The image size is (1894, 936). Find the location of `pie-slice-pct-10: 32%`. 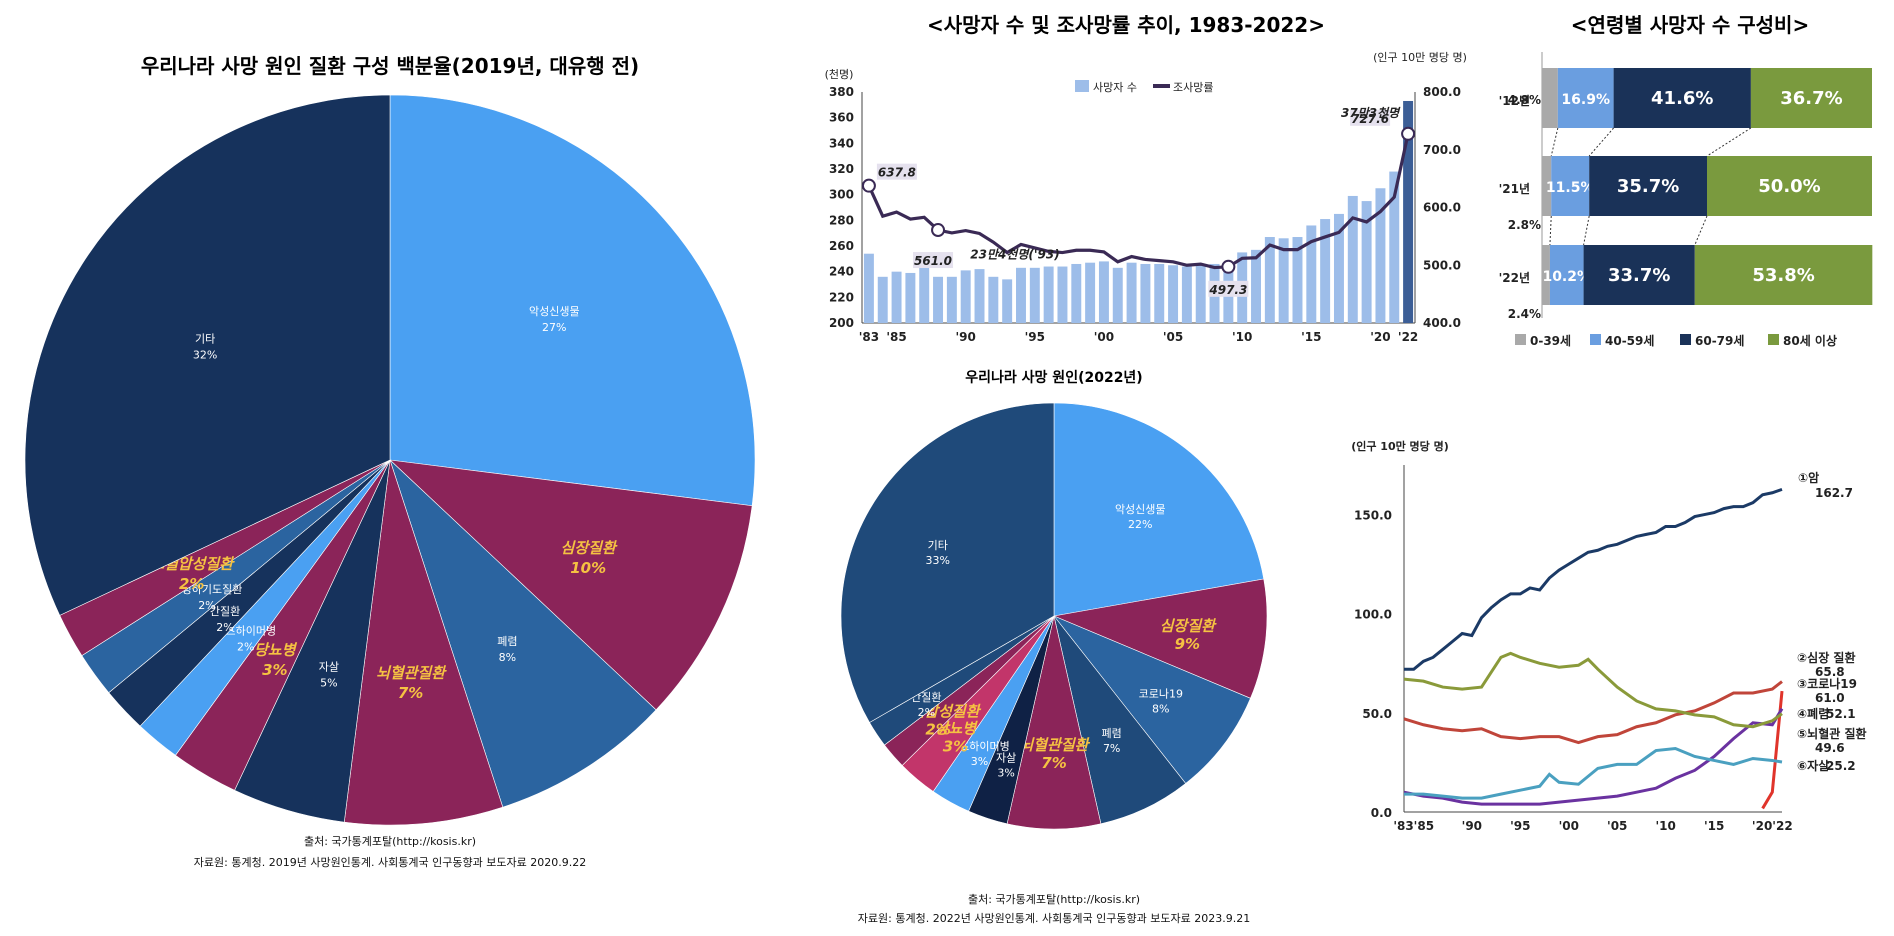

pie-slice-pct-10: 32% is located at coordinates (205, 355).